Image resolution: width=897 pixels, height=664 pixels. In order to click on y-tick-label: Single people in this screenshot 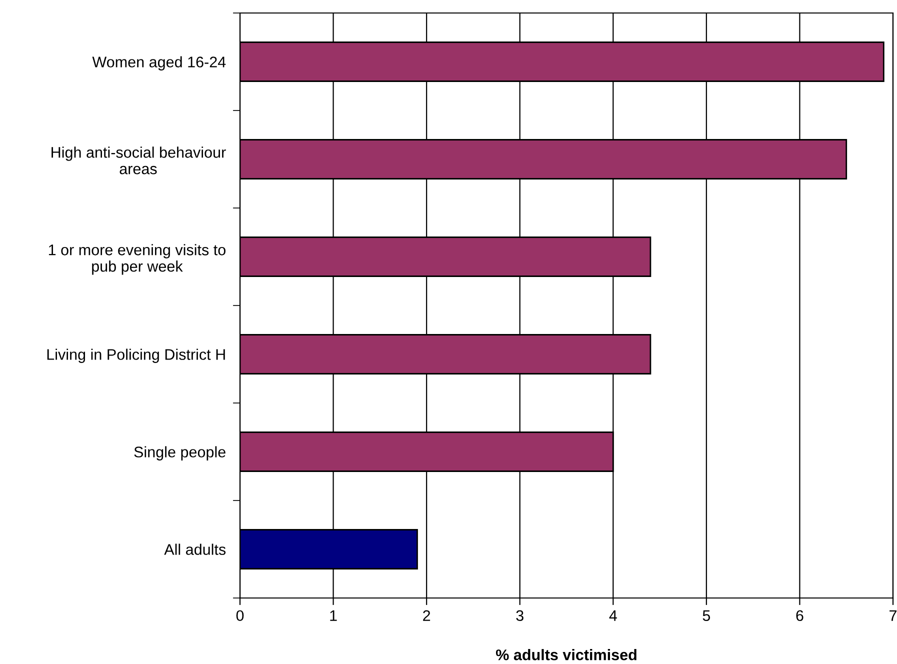, I will do `click(180, 453)`.